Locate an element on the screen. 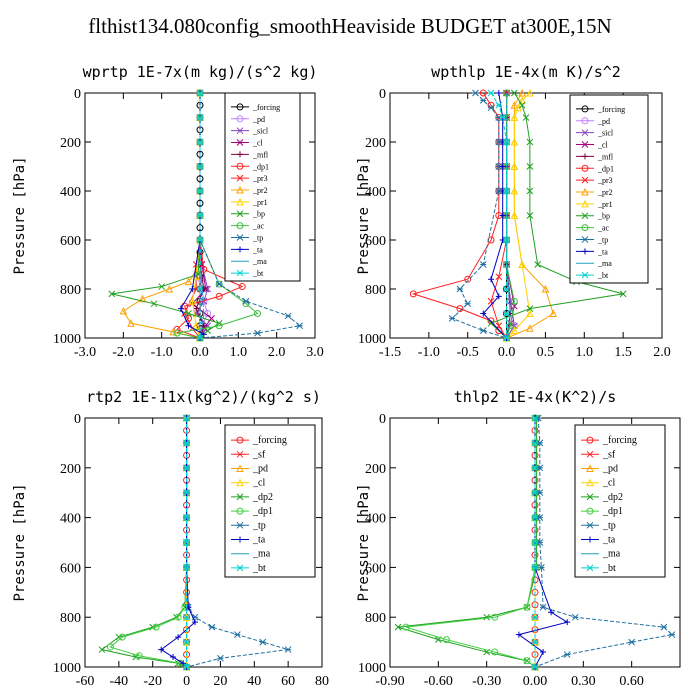 This screenshot has width=700, height=700. legend-label: _sf is located at coordinates (259, 454).